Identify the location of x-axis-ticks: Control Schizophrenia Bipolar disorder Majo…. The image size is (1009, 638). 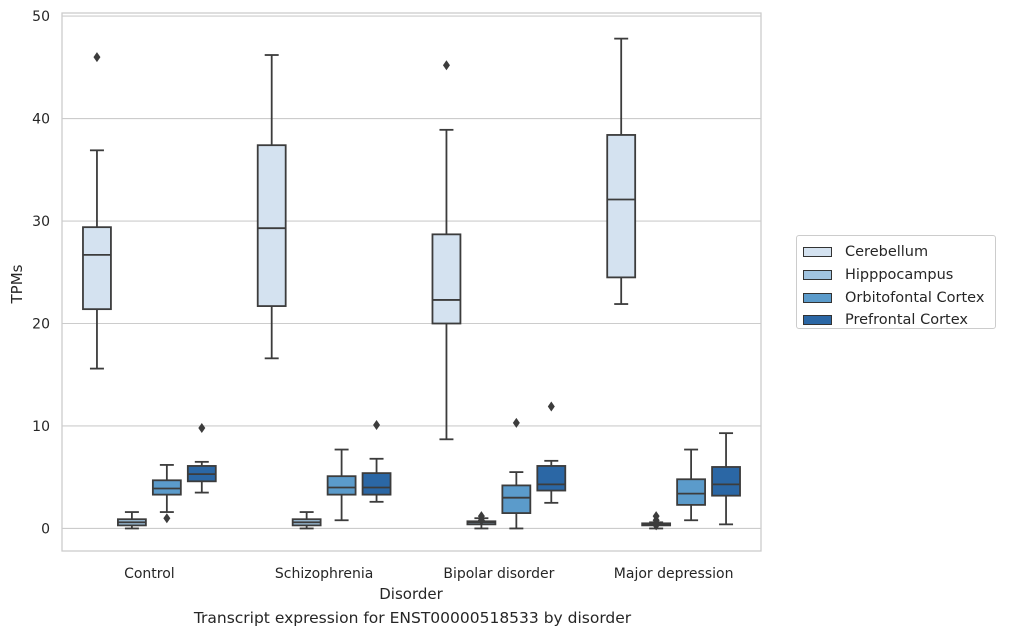
(428, 574).